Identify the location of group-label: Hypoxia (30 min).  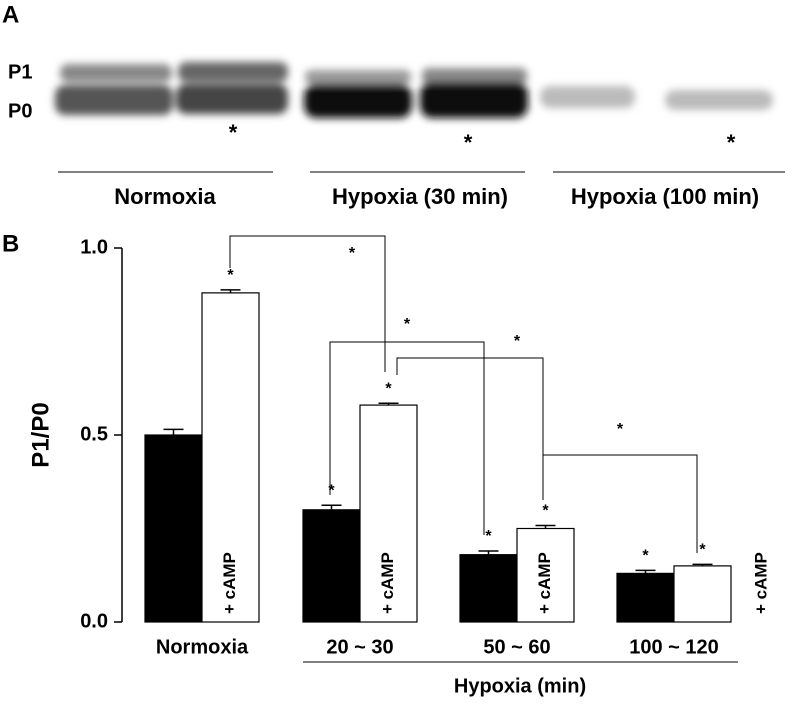
(420, 196).